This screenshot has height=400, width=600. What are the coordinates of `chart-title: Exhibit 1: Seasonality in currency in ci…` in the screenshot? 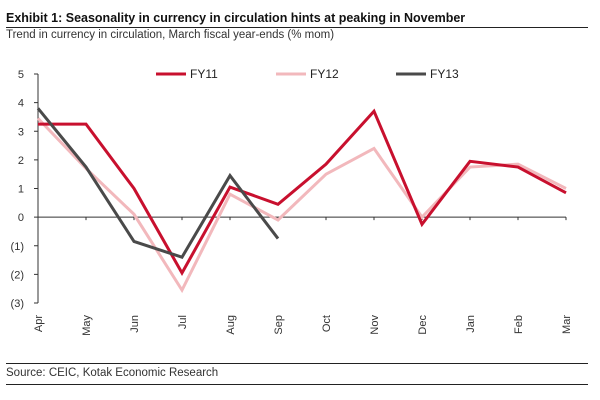 It's located at (236, 18).